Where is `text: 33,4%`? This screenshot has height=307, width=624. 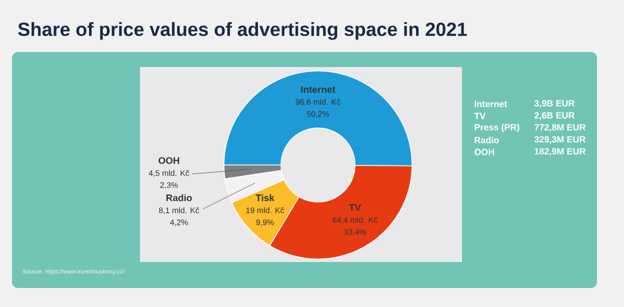
text: 33,4% is located at coordinates (355, 232).